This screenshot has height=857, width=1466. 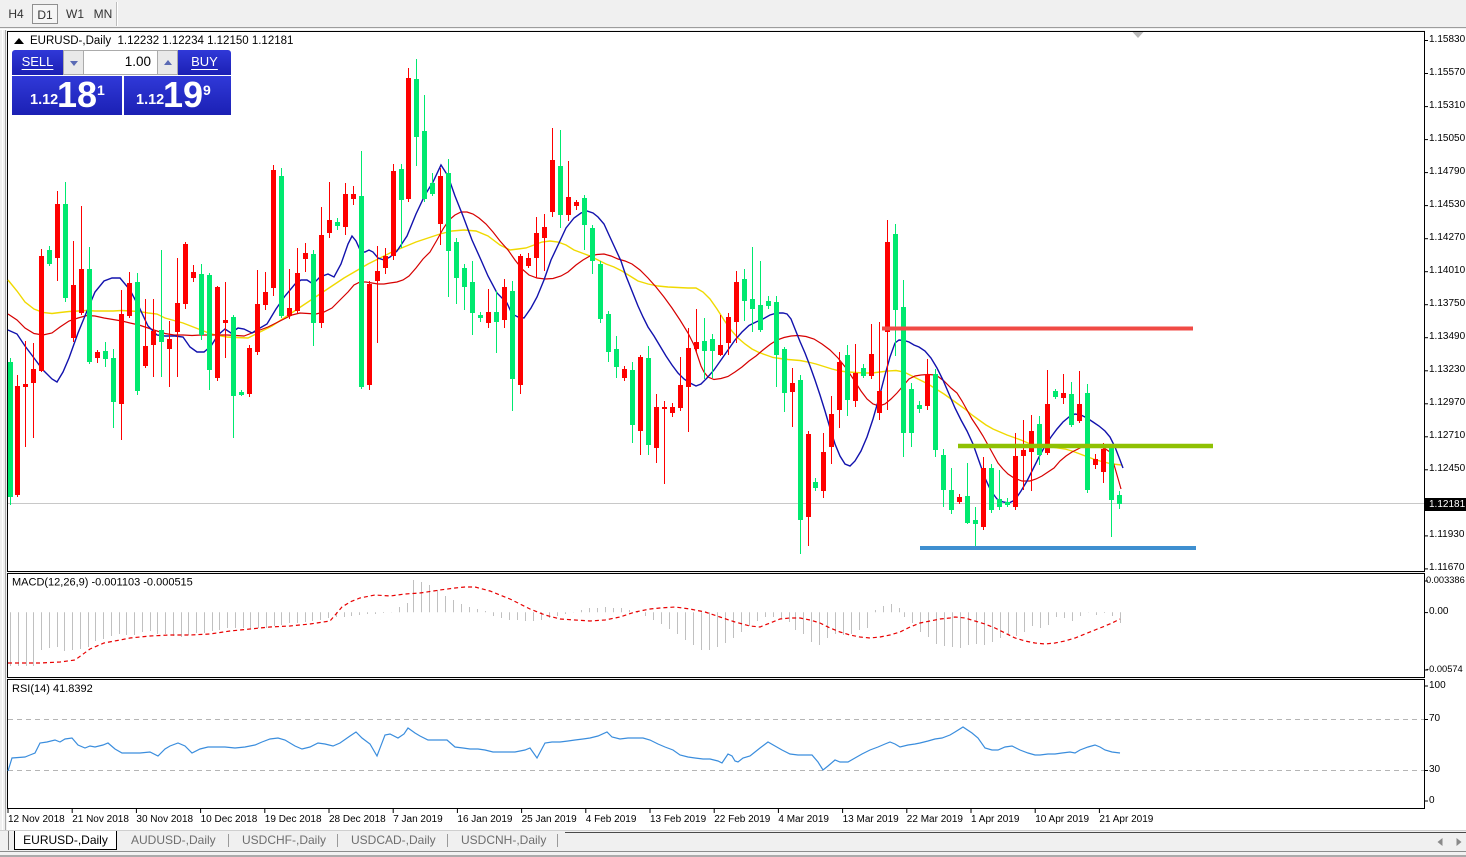 What do you see at coordinates (52, 689) in the screenshot?
I see `svg-text: RSI(14) 41.8392` at bounding box center [52, 689].